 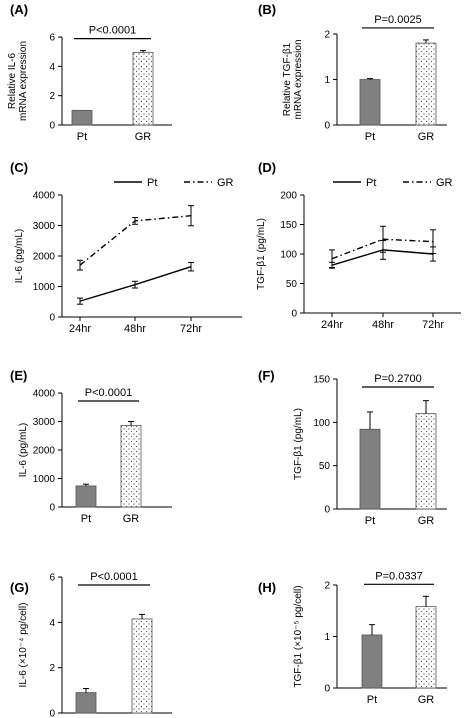 What do you see at coordinates (352, 638) in the screenshot?
I see `panel-h: (H) 0 1 2 TGF-β1 (×10⁻⁵ pg/cell) Pt GR P=0.0337` at bounding box center [352, 638].